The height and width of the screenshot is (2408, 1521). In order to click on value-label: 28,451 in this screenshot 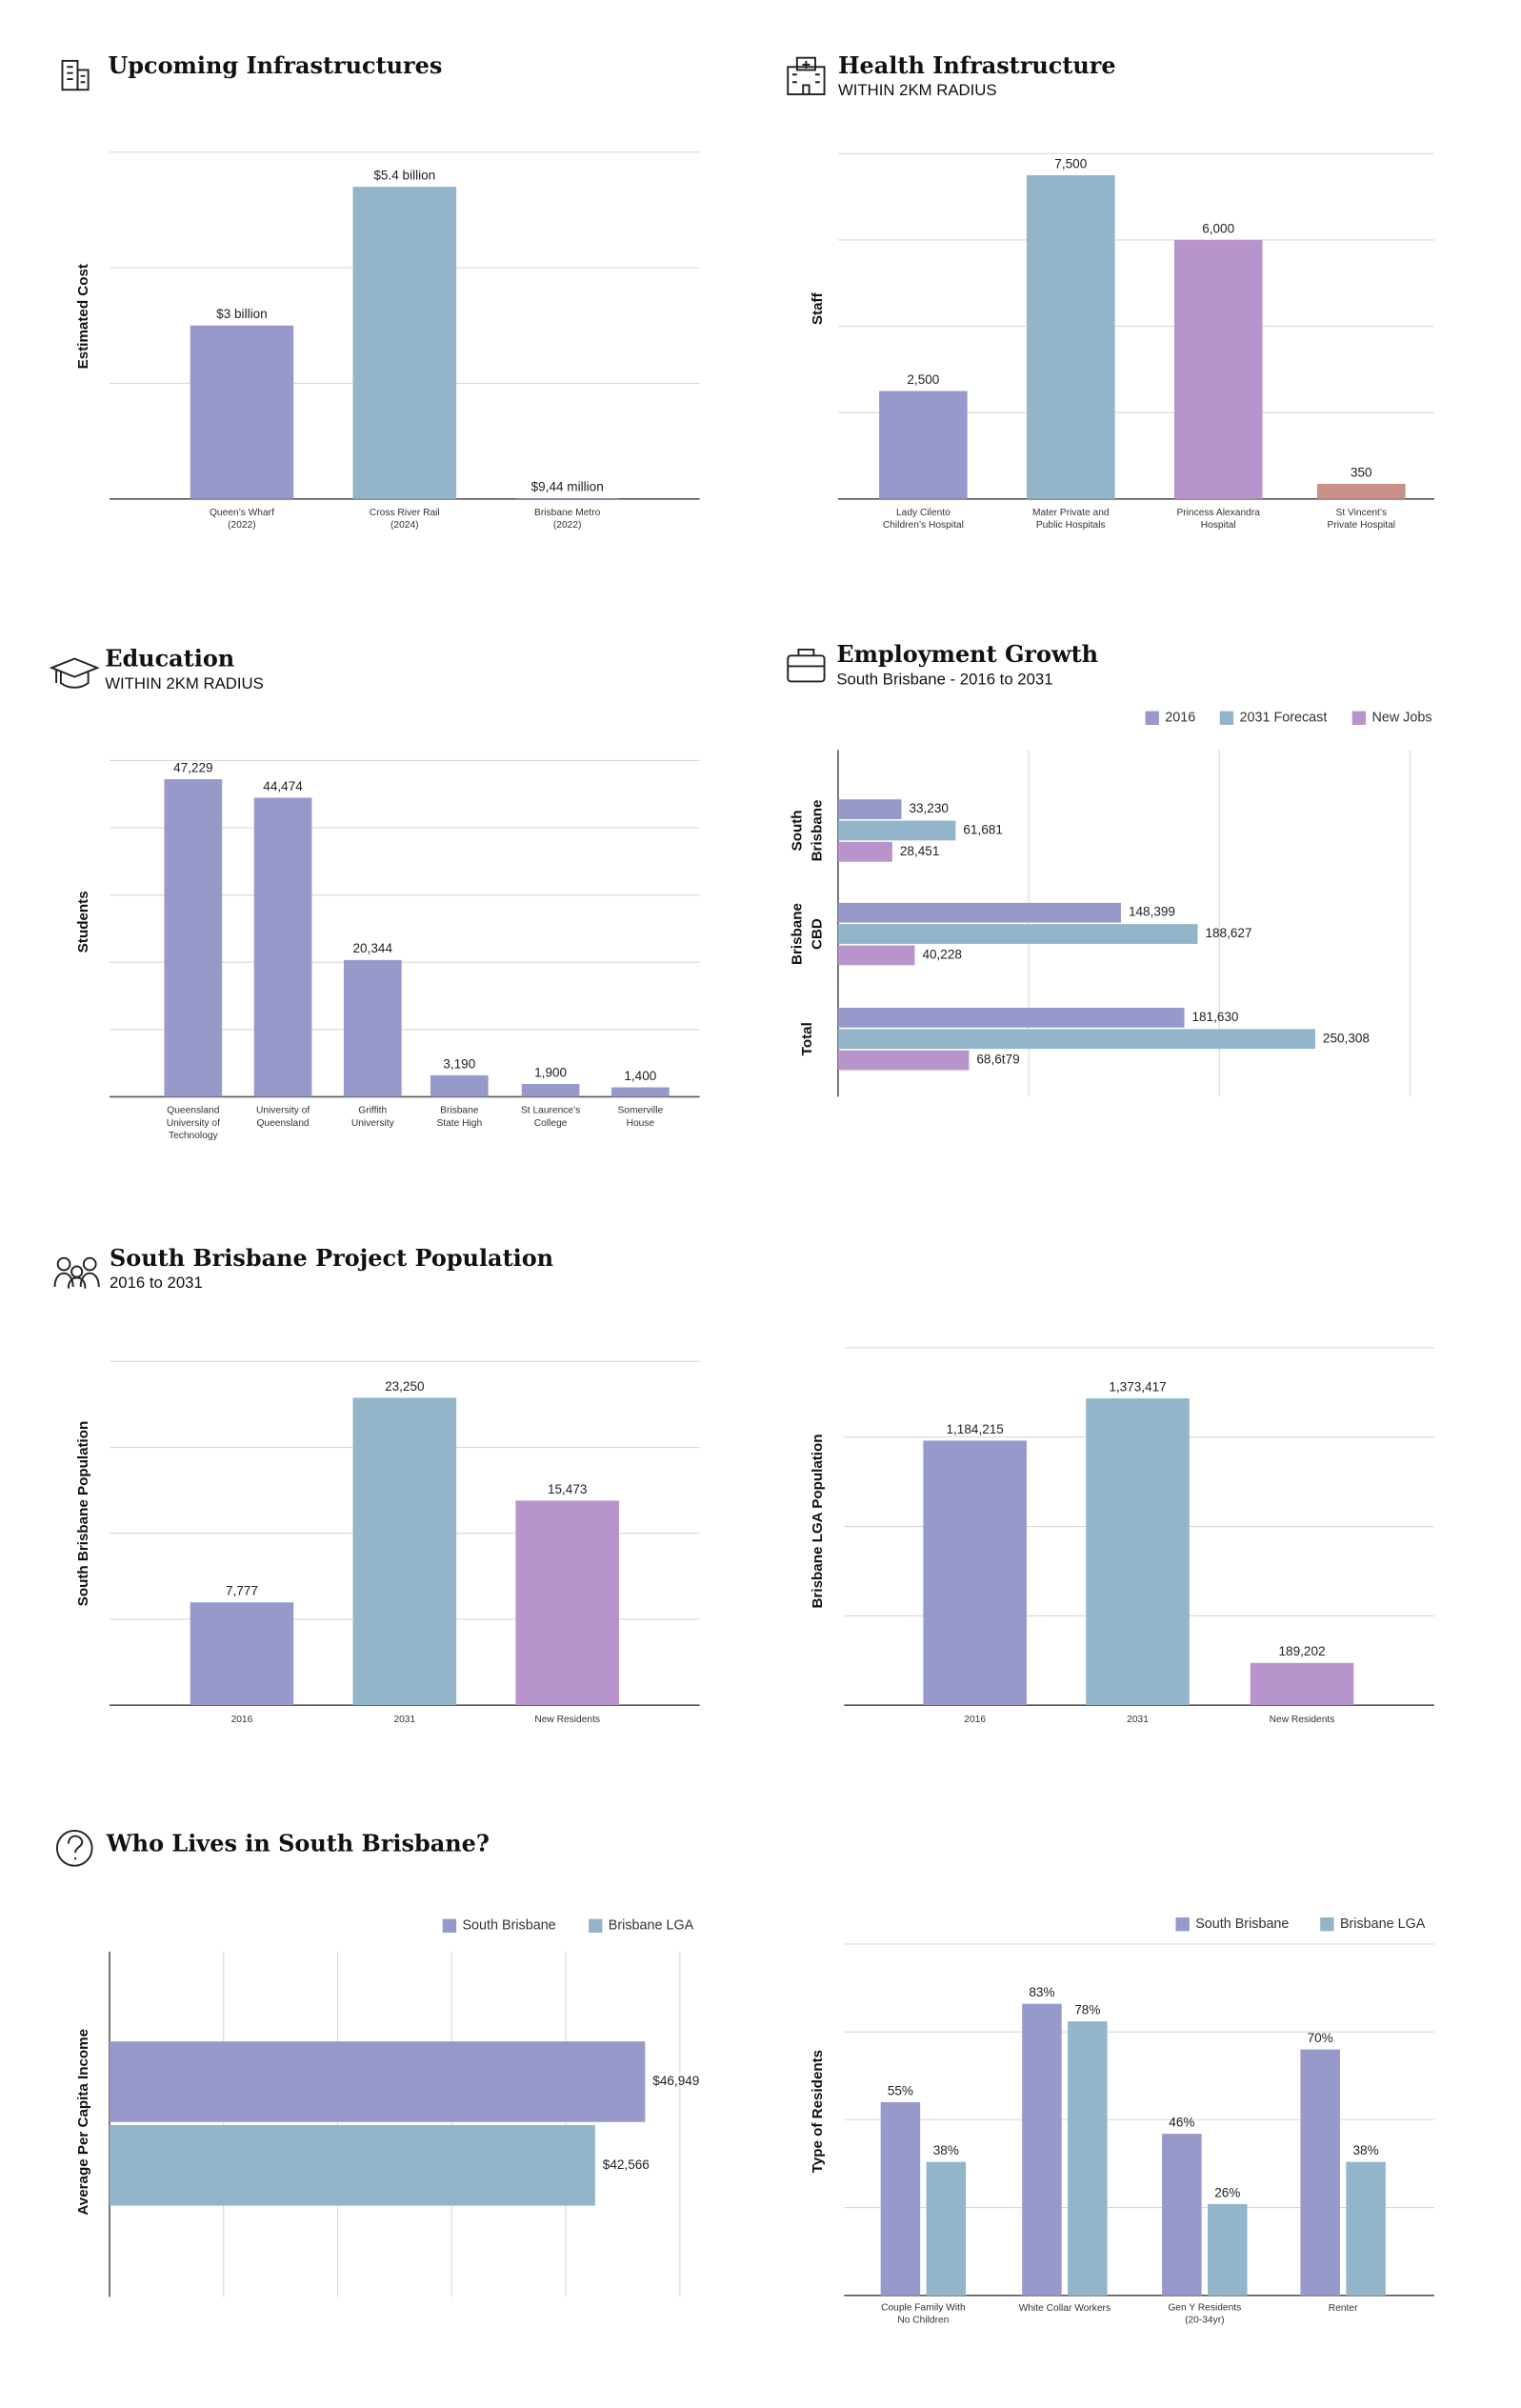, I will do `click(919, 851)`.